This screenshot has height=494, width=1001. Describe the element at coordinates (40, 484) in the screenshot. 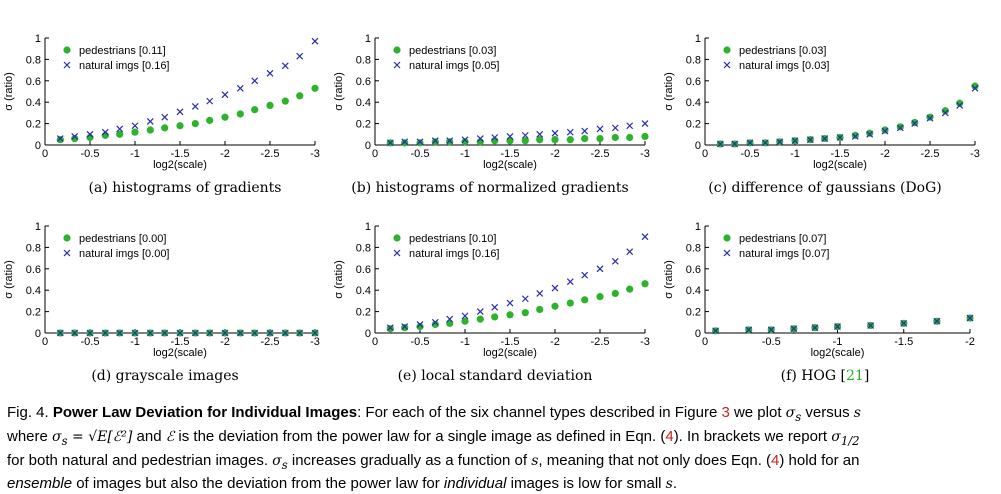

I see `caption-emphasis: ensemble` at that location.